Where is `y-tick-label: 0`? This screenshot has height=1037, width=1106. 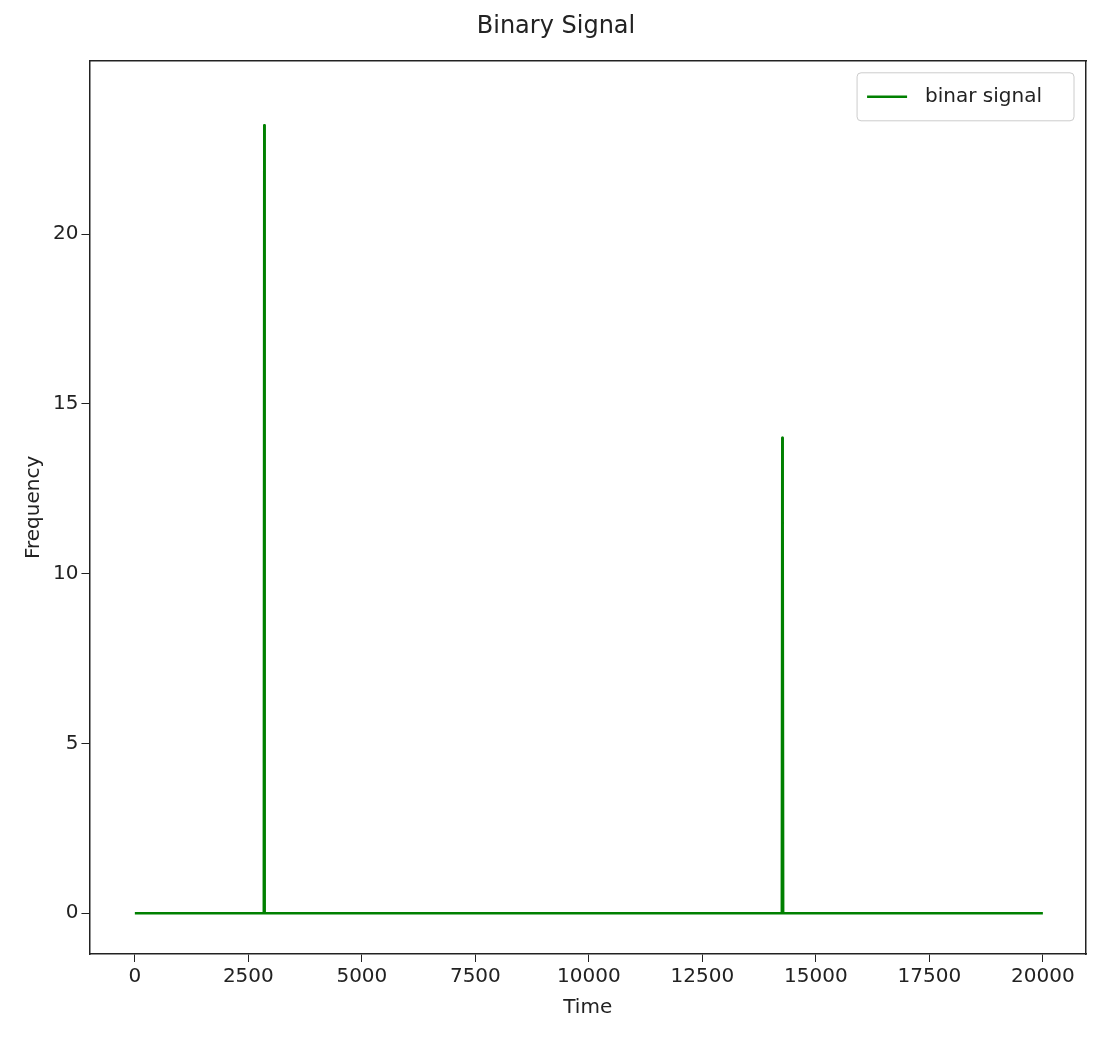 y-tick-label: 0 is located at coordinates (72, 911).